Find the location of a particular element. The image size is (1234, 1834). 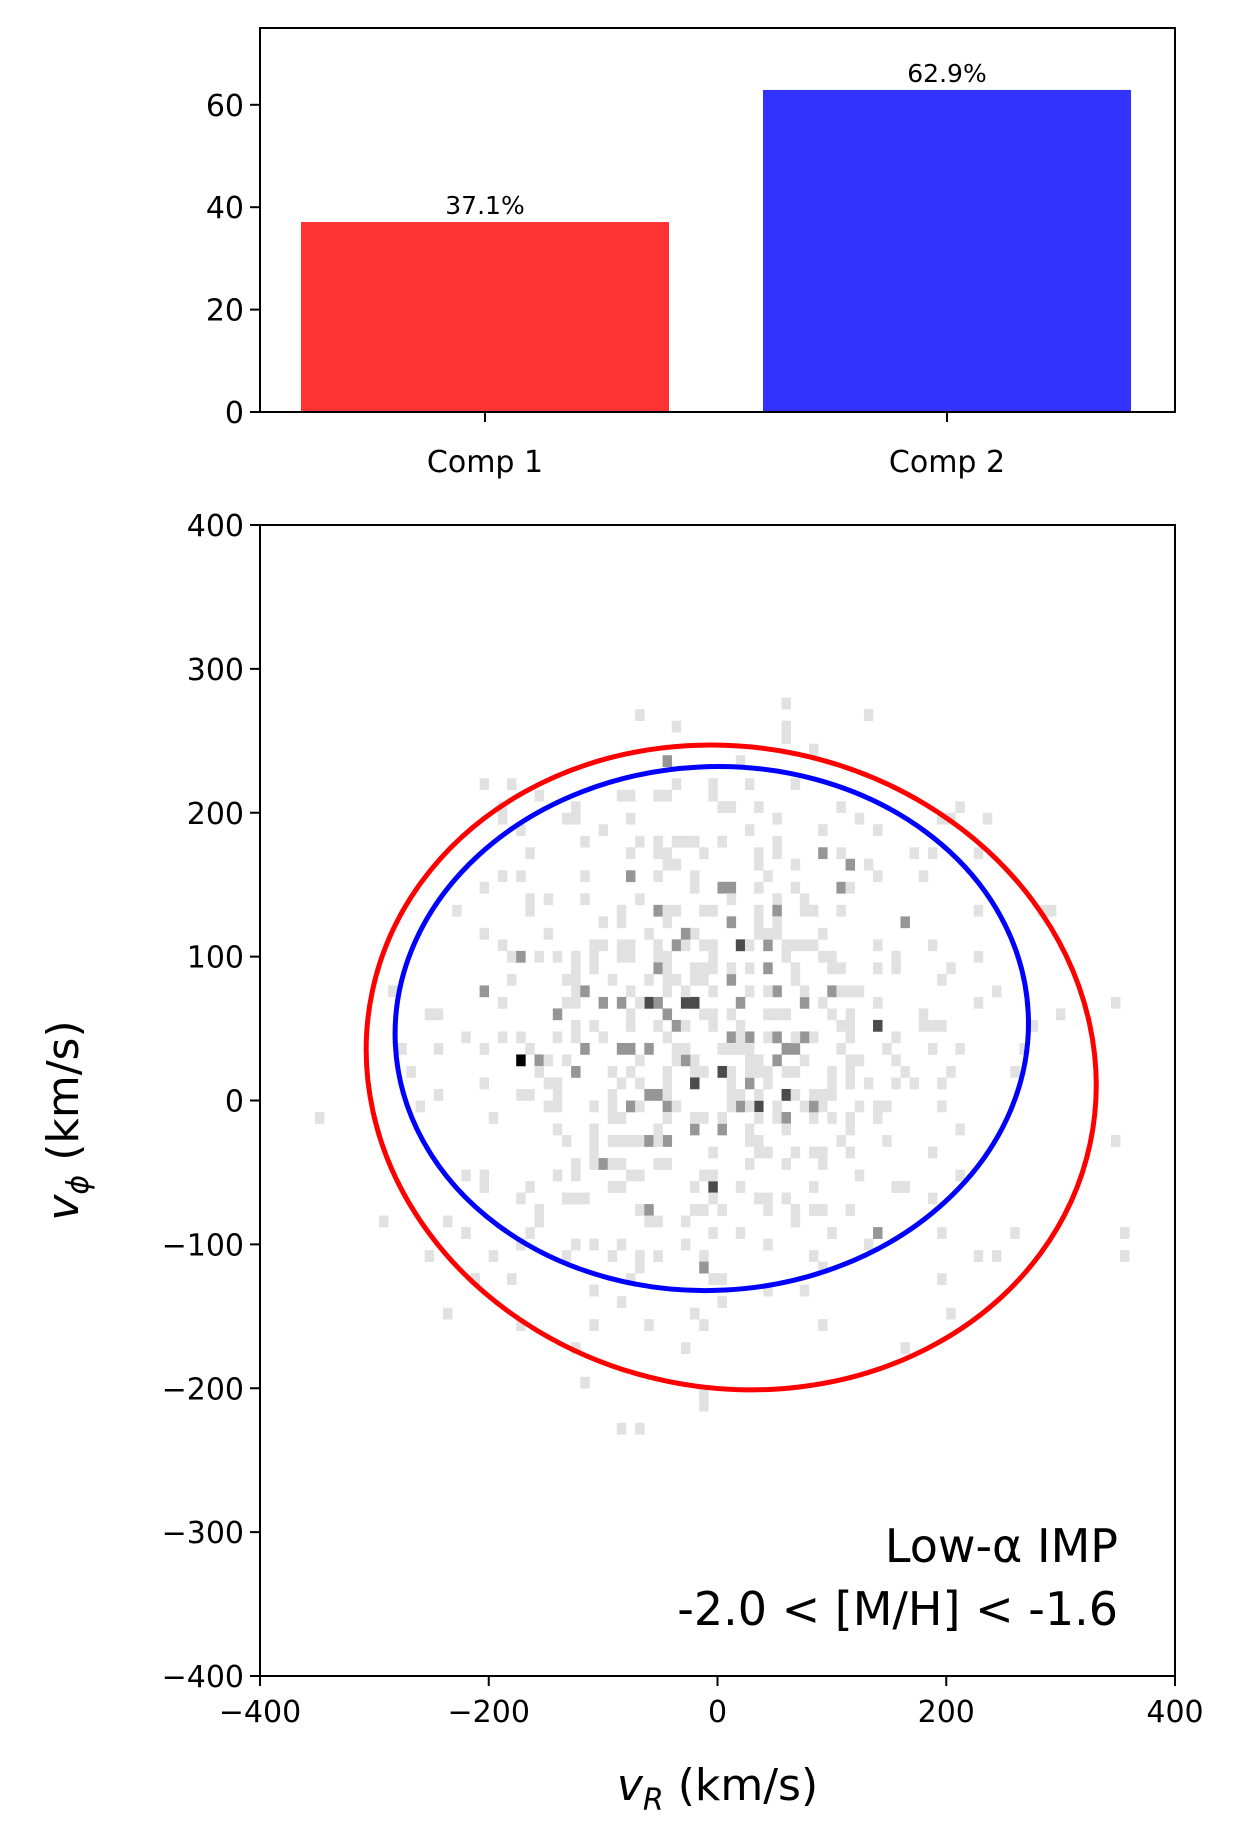

bar-x-tick-label-comp-1: Comp 1 is located at coordinates (485, 462).